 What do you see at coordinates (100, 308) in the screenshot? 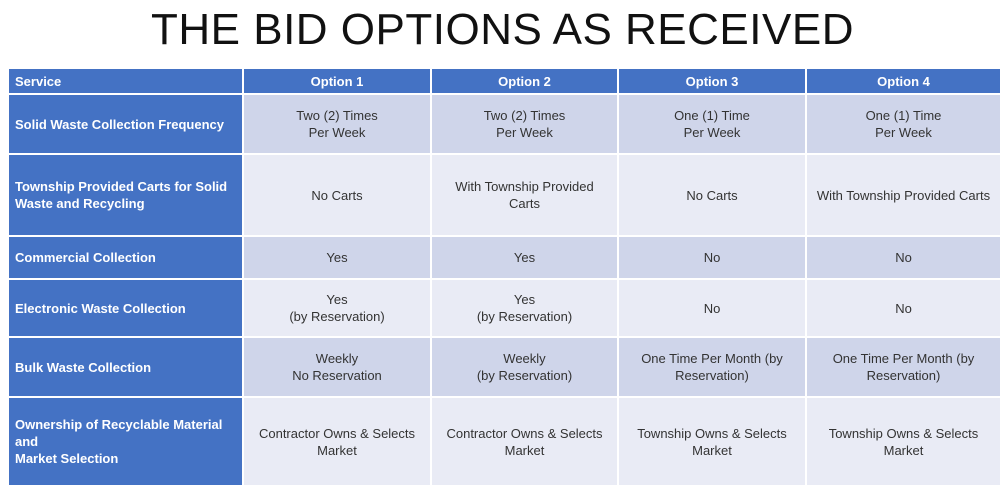
I see `cell-line: Electronic Waste Collection` at bounding box center [100, 308].